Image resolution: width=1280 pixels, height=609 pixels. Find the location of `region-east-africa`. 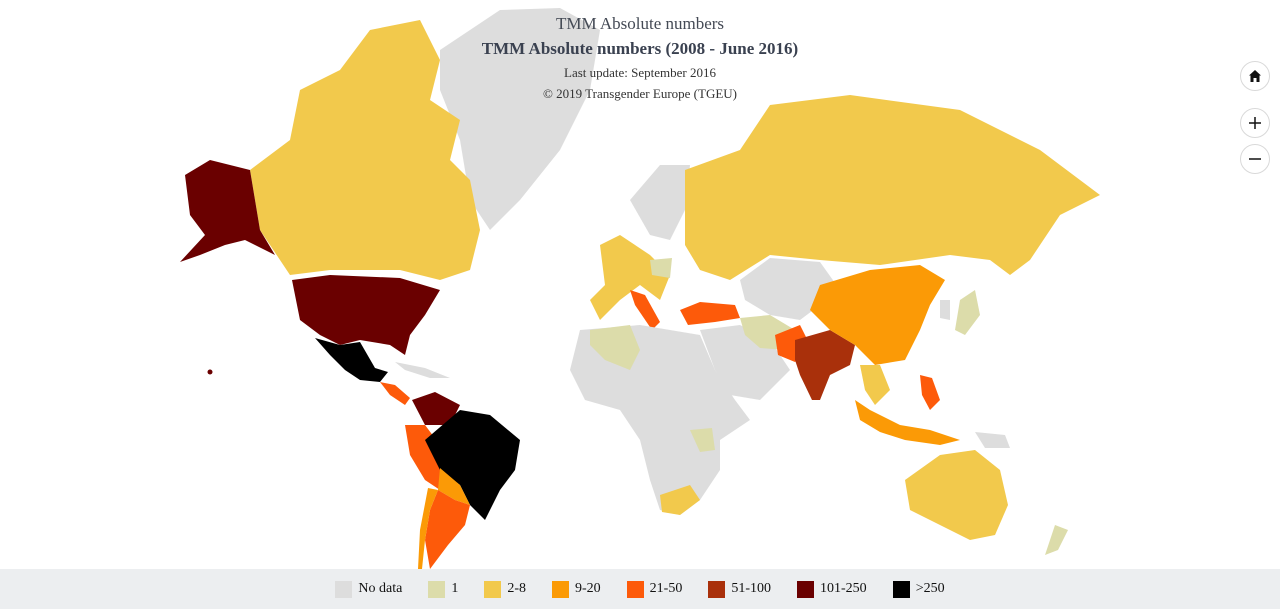

region-east-africa is located at coordinates (702, 440).